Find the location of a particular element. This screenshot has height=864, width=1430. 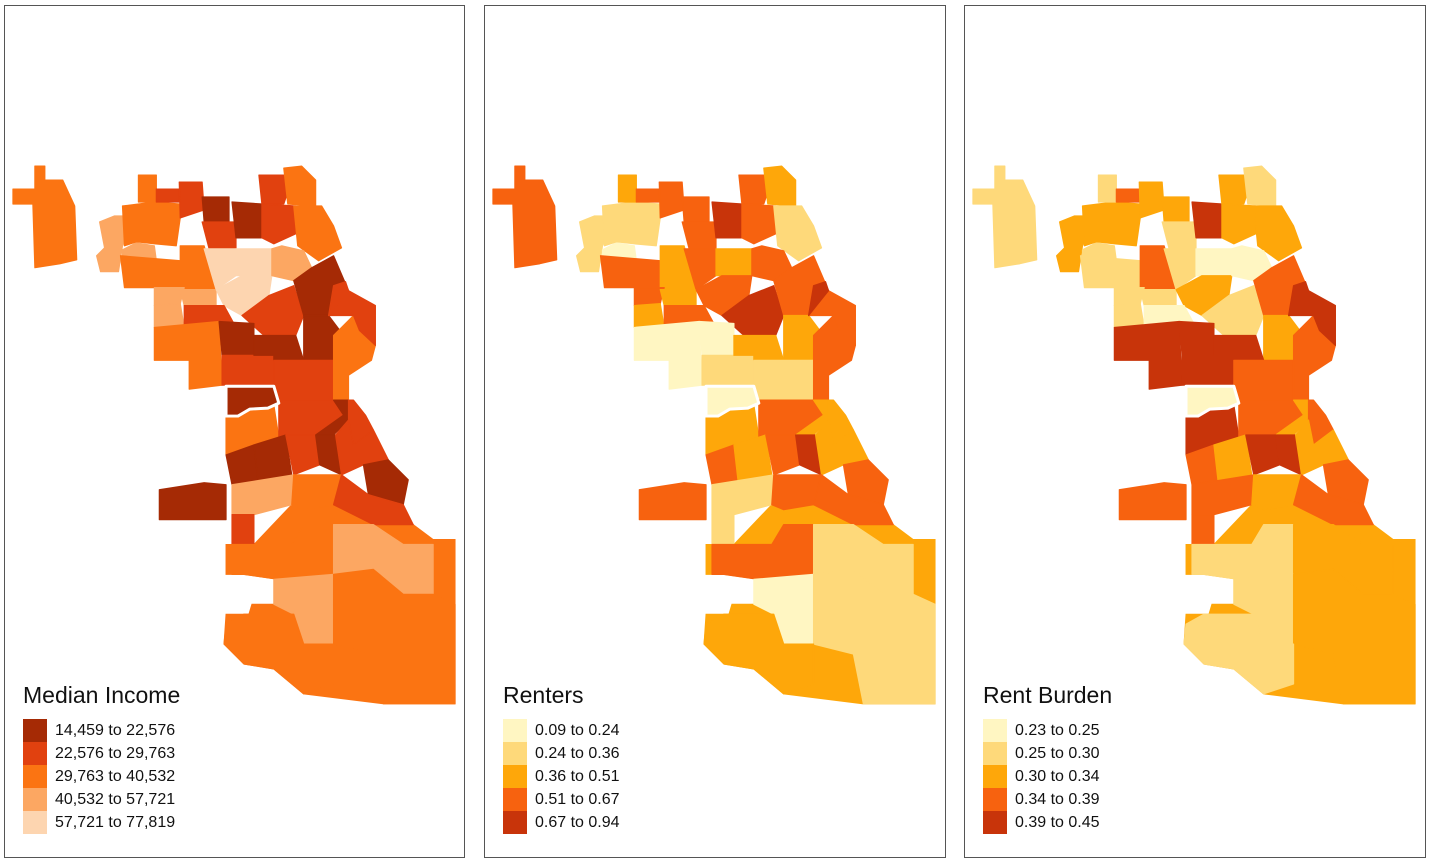

legend-item: 14,459 to 22,576 is located at coordinates (101, 730).